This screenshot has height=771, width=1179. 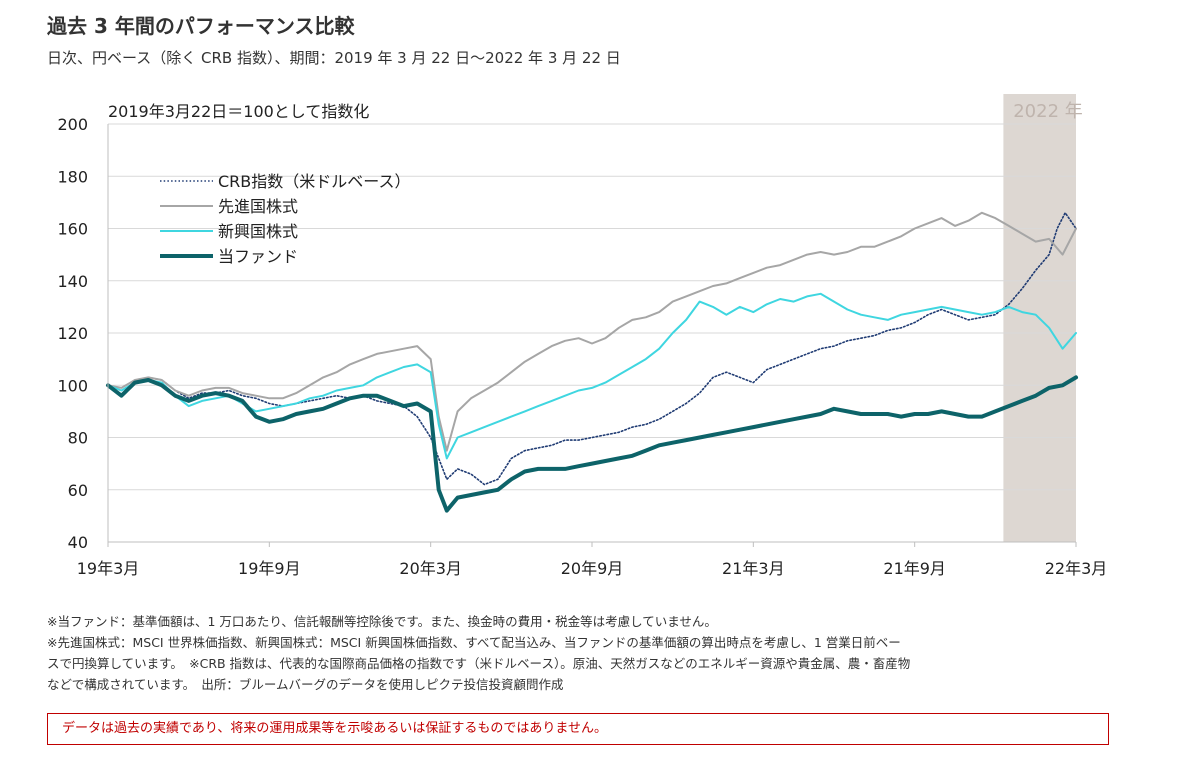 I want to click on base-note: 2019年3月22日＝100として指数化, so click(x=238, y=111).